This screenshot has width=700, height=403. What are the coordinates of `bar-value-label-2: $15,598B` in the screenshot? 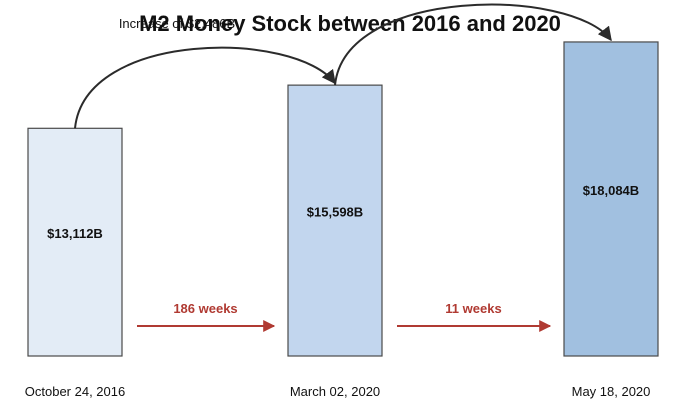 It's located at (335, 212).